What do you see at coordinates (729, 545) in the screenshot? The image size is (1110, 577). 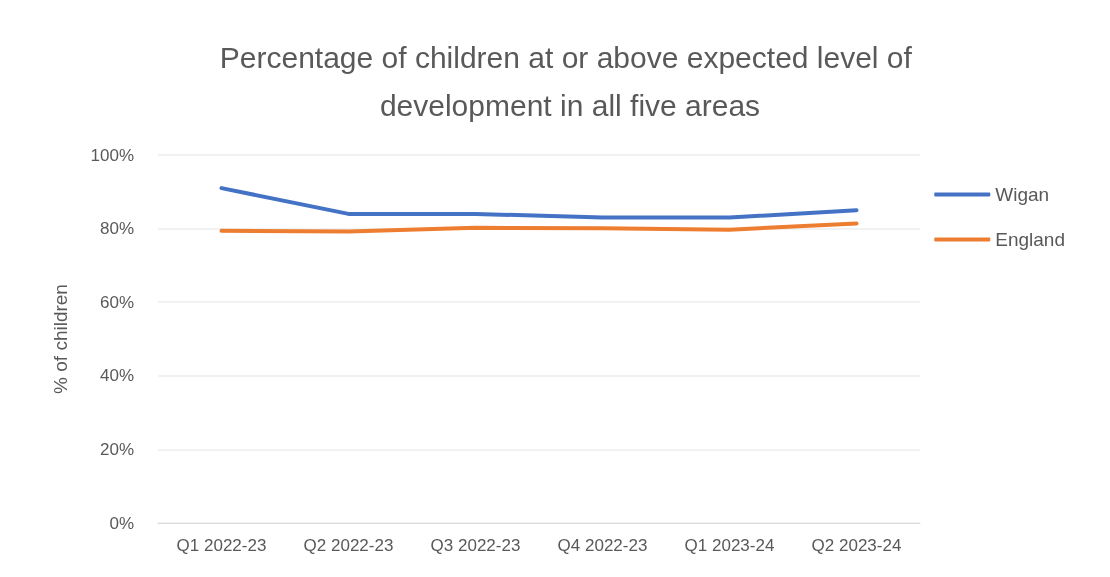 I see `x-tick-label: Q1 2023-24` at bounding box center [729, 545].